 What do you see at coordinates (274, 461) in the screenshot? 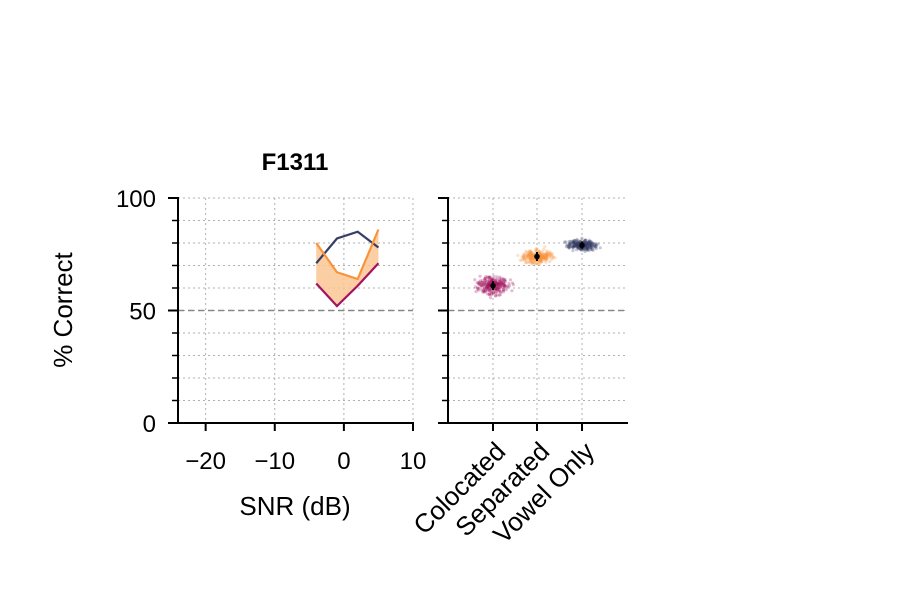
I see `x-tick-label: −10` at bounding box center [274, 461].